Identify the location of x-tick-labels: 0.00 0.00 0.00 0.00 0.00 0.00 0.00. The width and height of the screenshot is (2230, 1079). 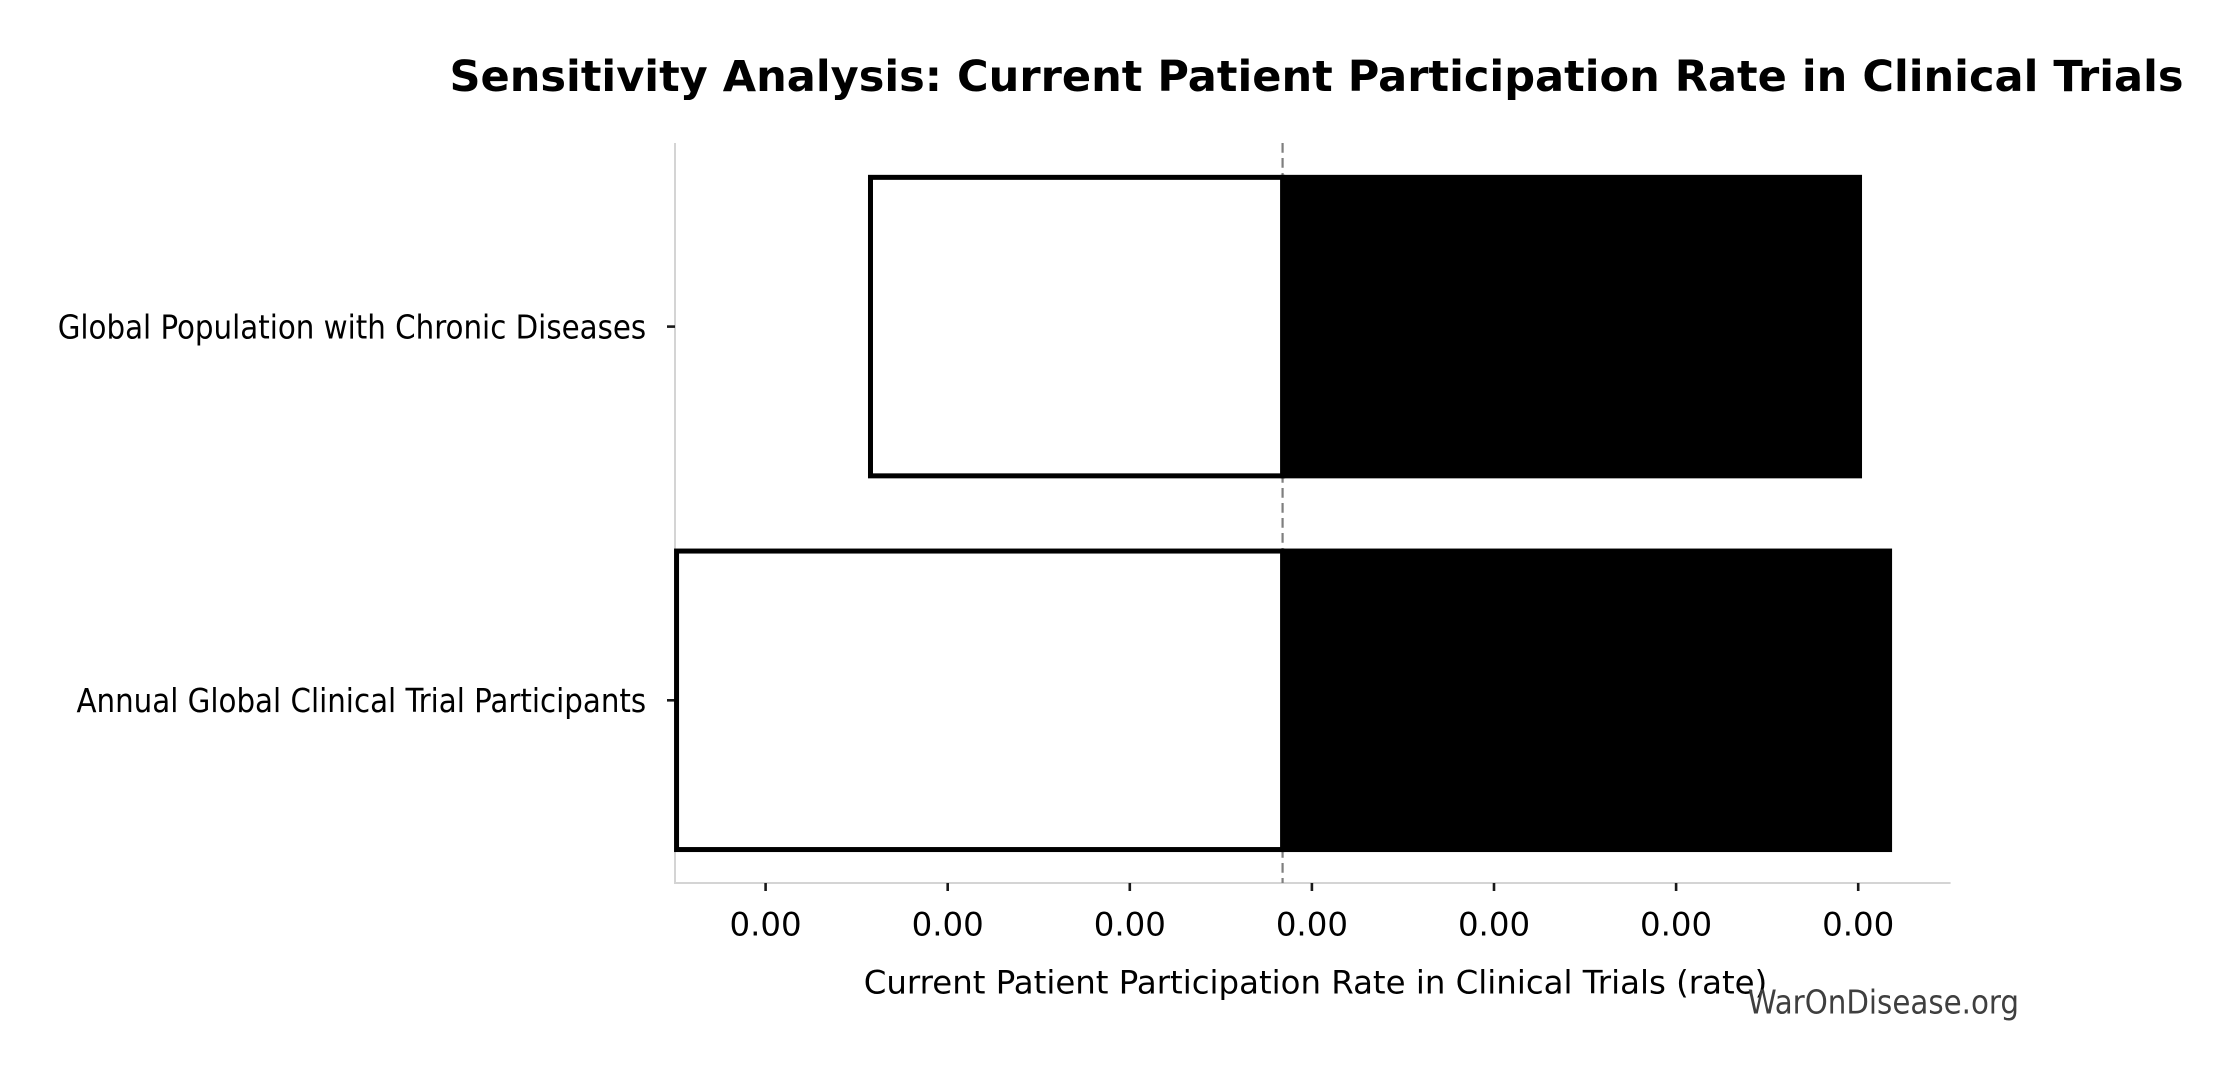
(1312, 925).